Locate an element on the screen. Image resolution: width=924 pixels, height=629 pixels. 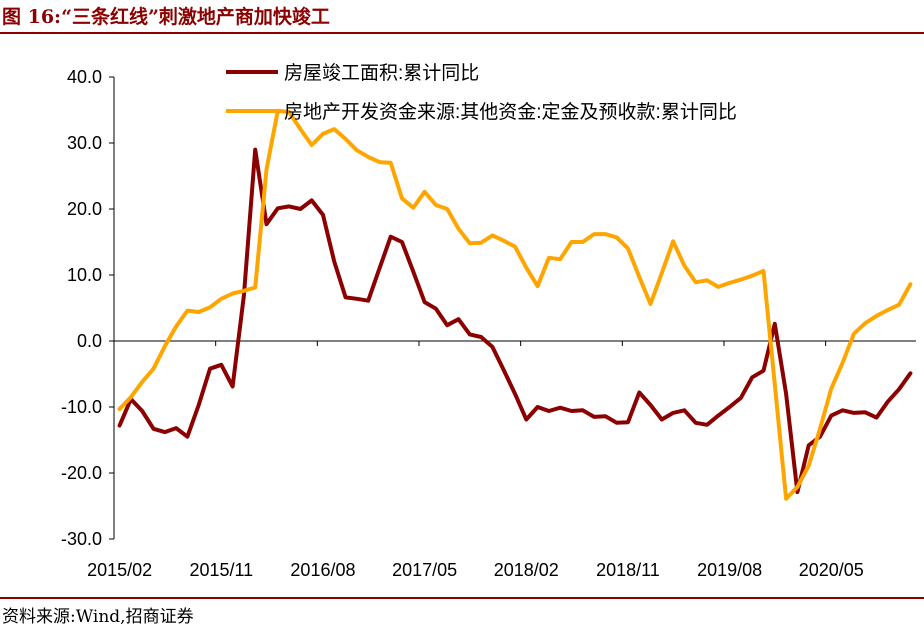
y-tick-label: -30.0 is located at coordinates (81, 539).